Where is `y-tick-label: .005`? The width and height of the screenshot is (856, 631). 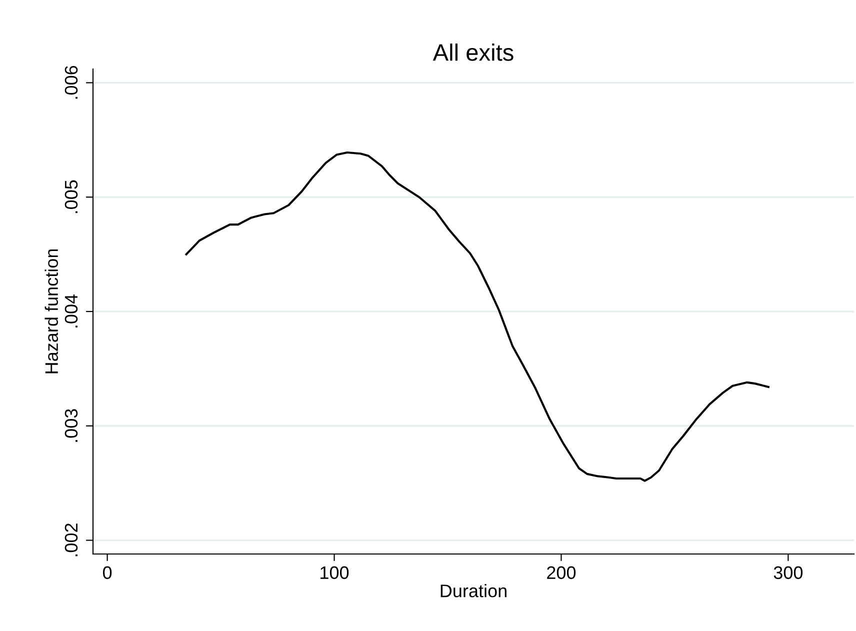
y-tick-label: .005 is located at coordinates (71, 197).